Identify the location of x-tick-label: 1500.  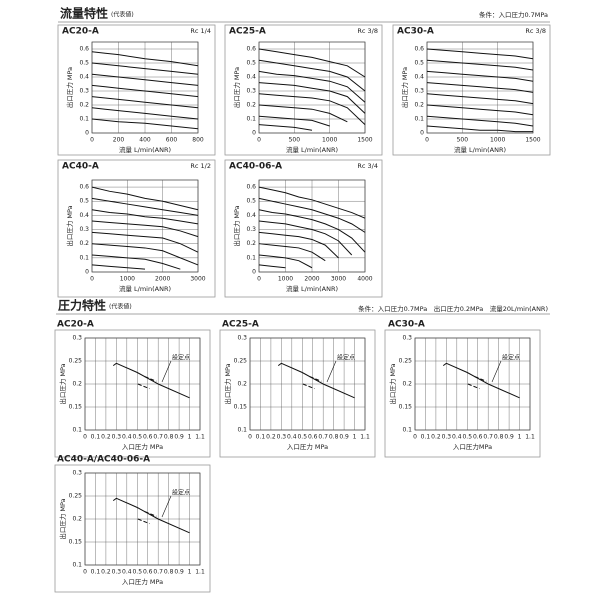
(364, 140).